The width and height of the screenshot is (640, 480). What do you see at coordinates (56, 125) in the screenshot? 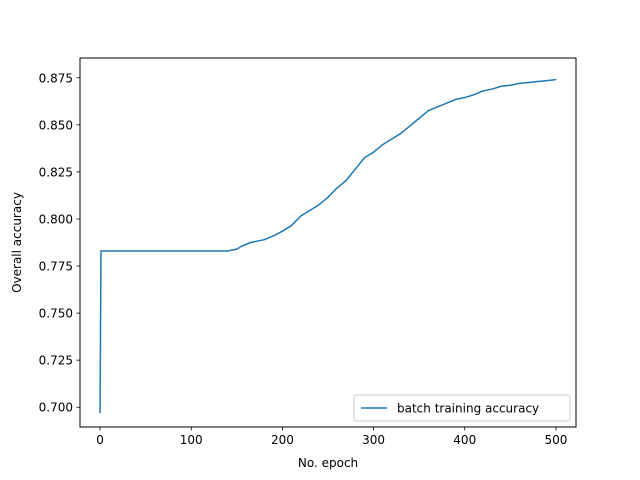
I see `y-tick-label: 0.850` at bounding box center [56, 125].